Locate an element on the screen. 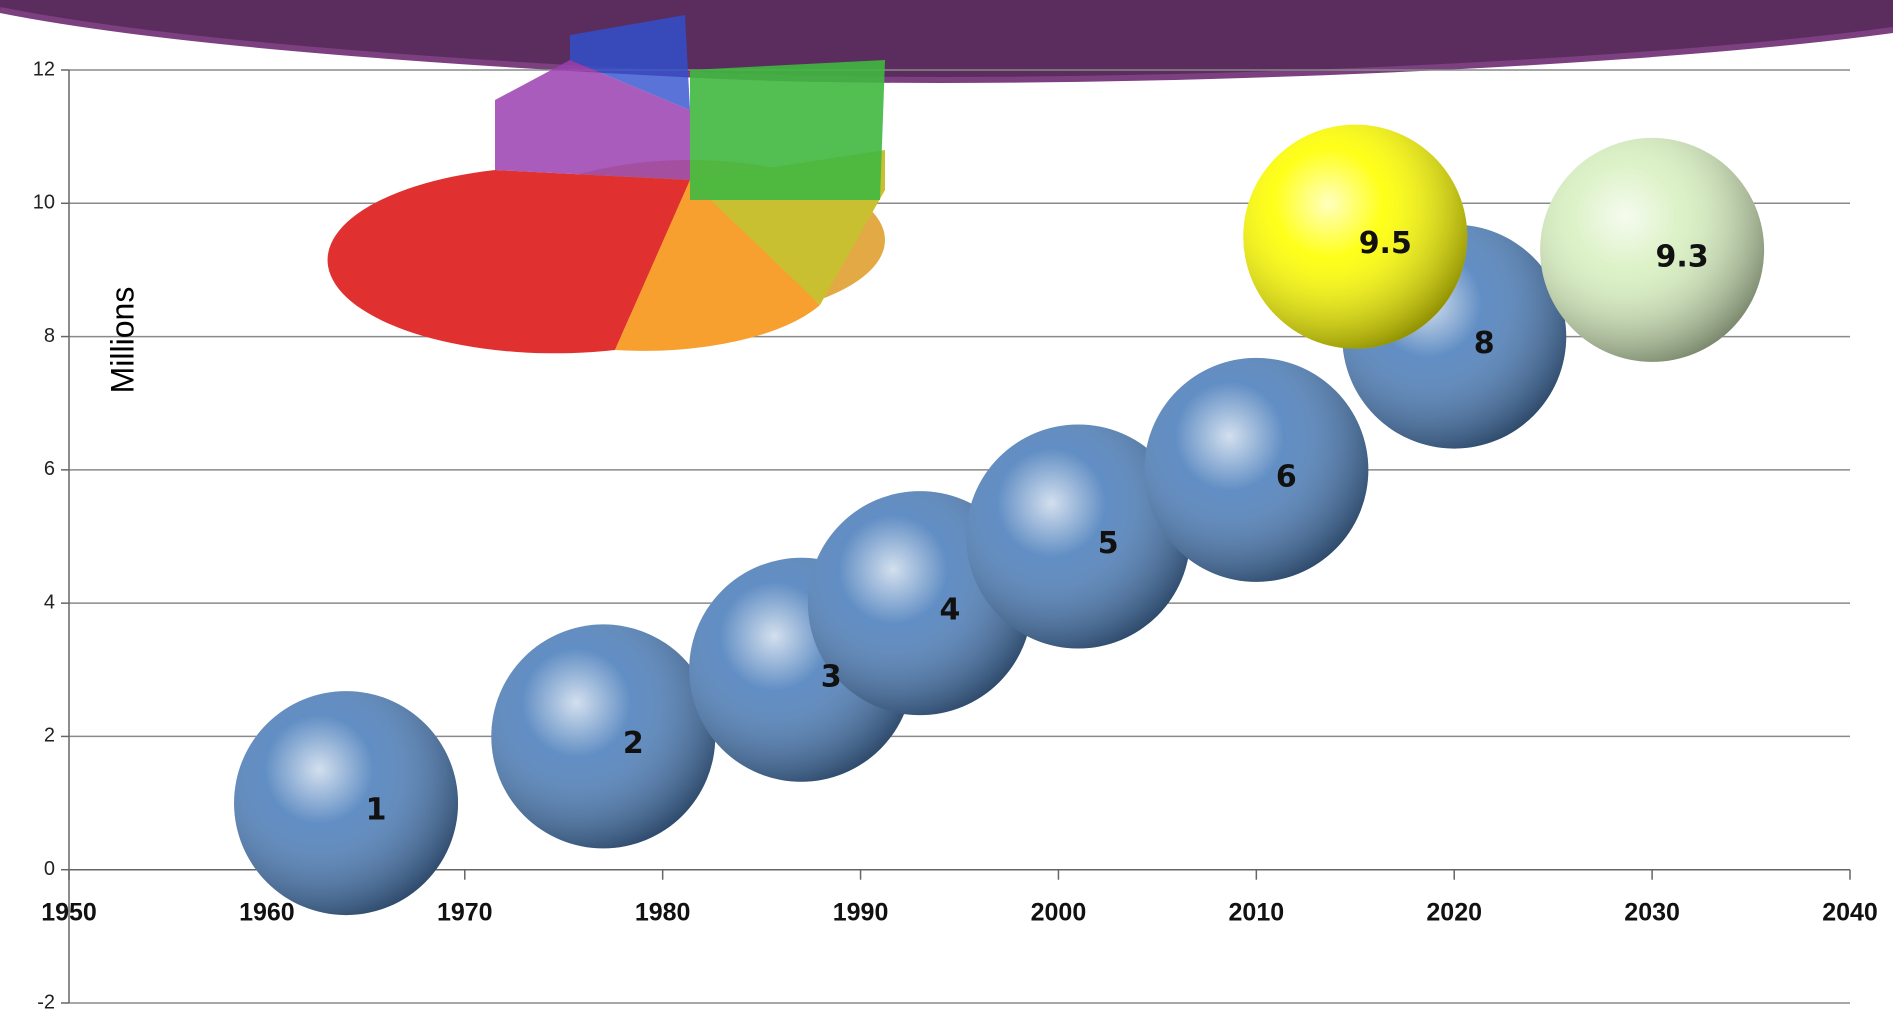 The width and height of the screenshot is (1893, 1013). data-label: 8 is located at coordinates (1484, 343).